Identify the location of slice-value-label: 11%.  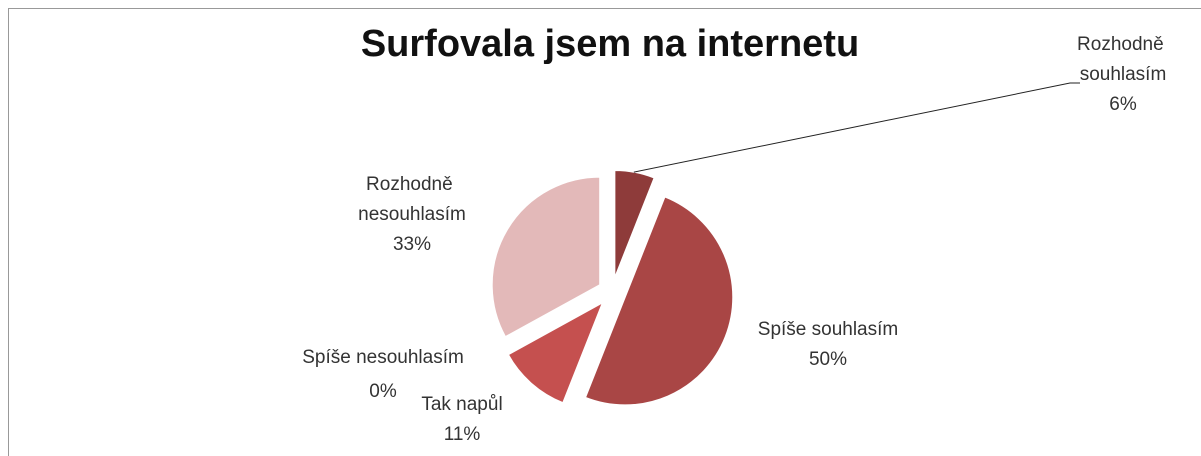
(462, 434).